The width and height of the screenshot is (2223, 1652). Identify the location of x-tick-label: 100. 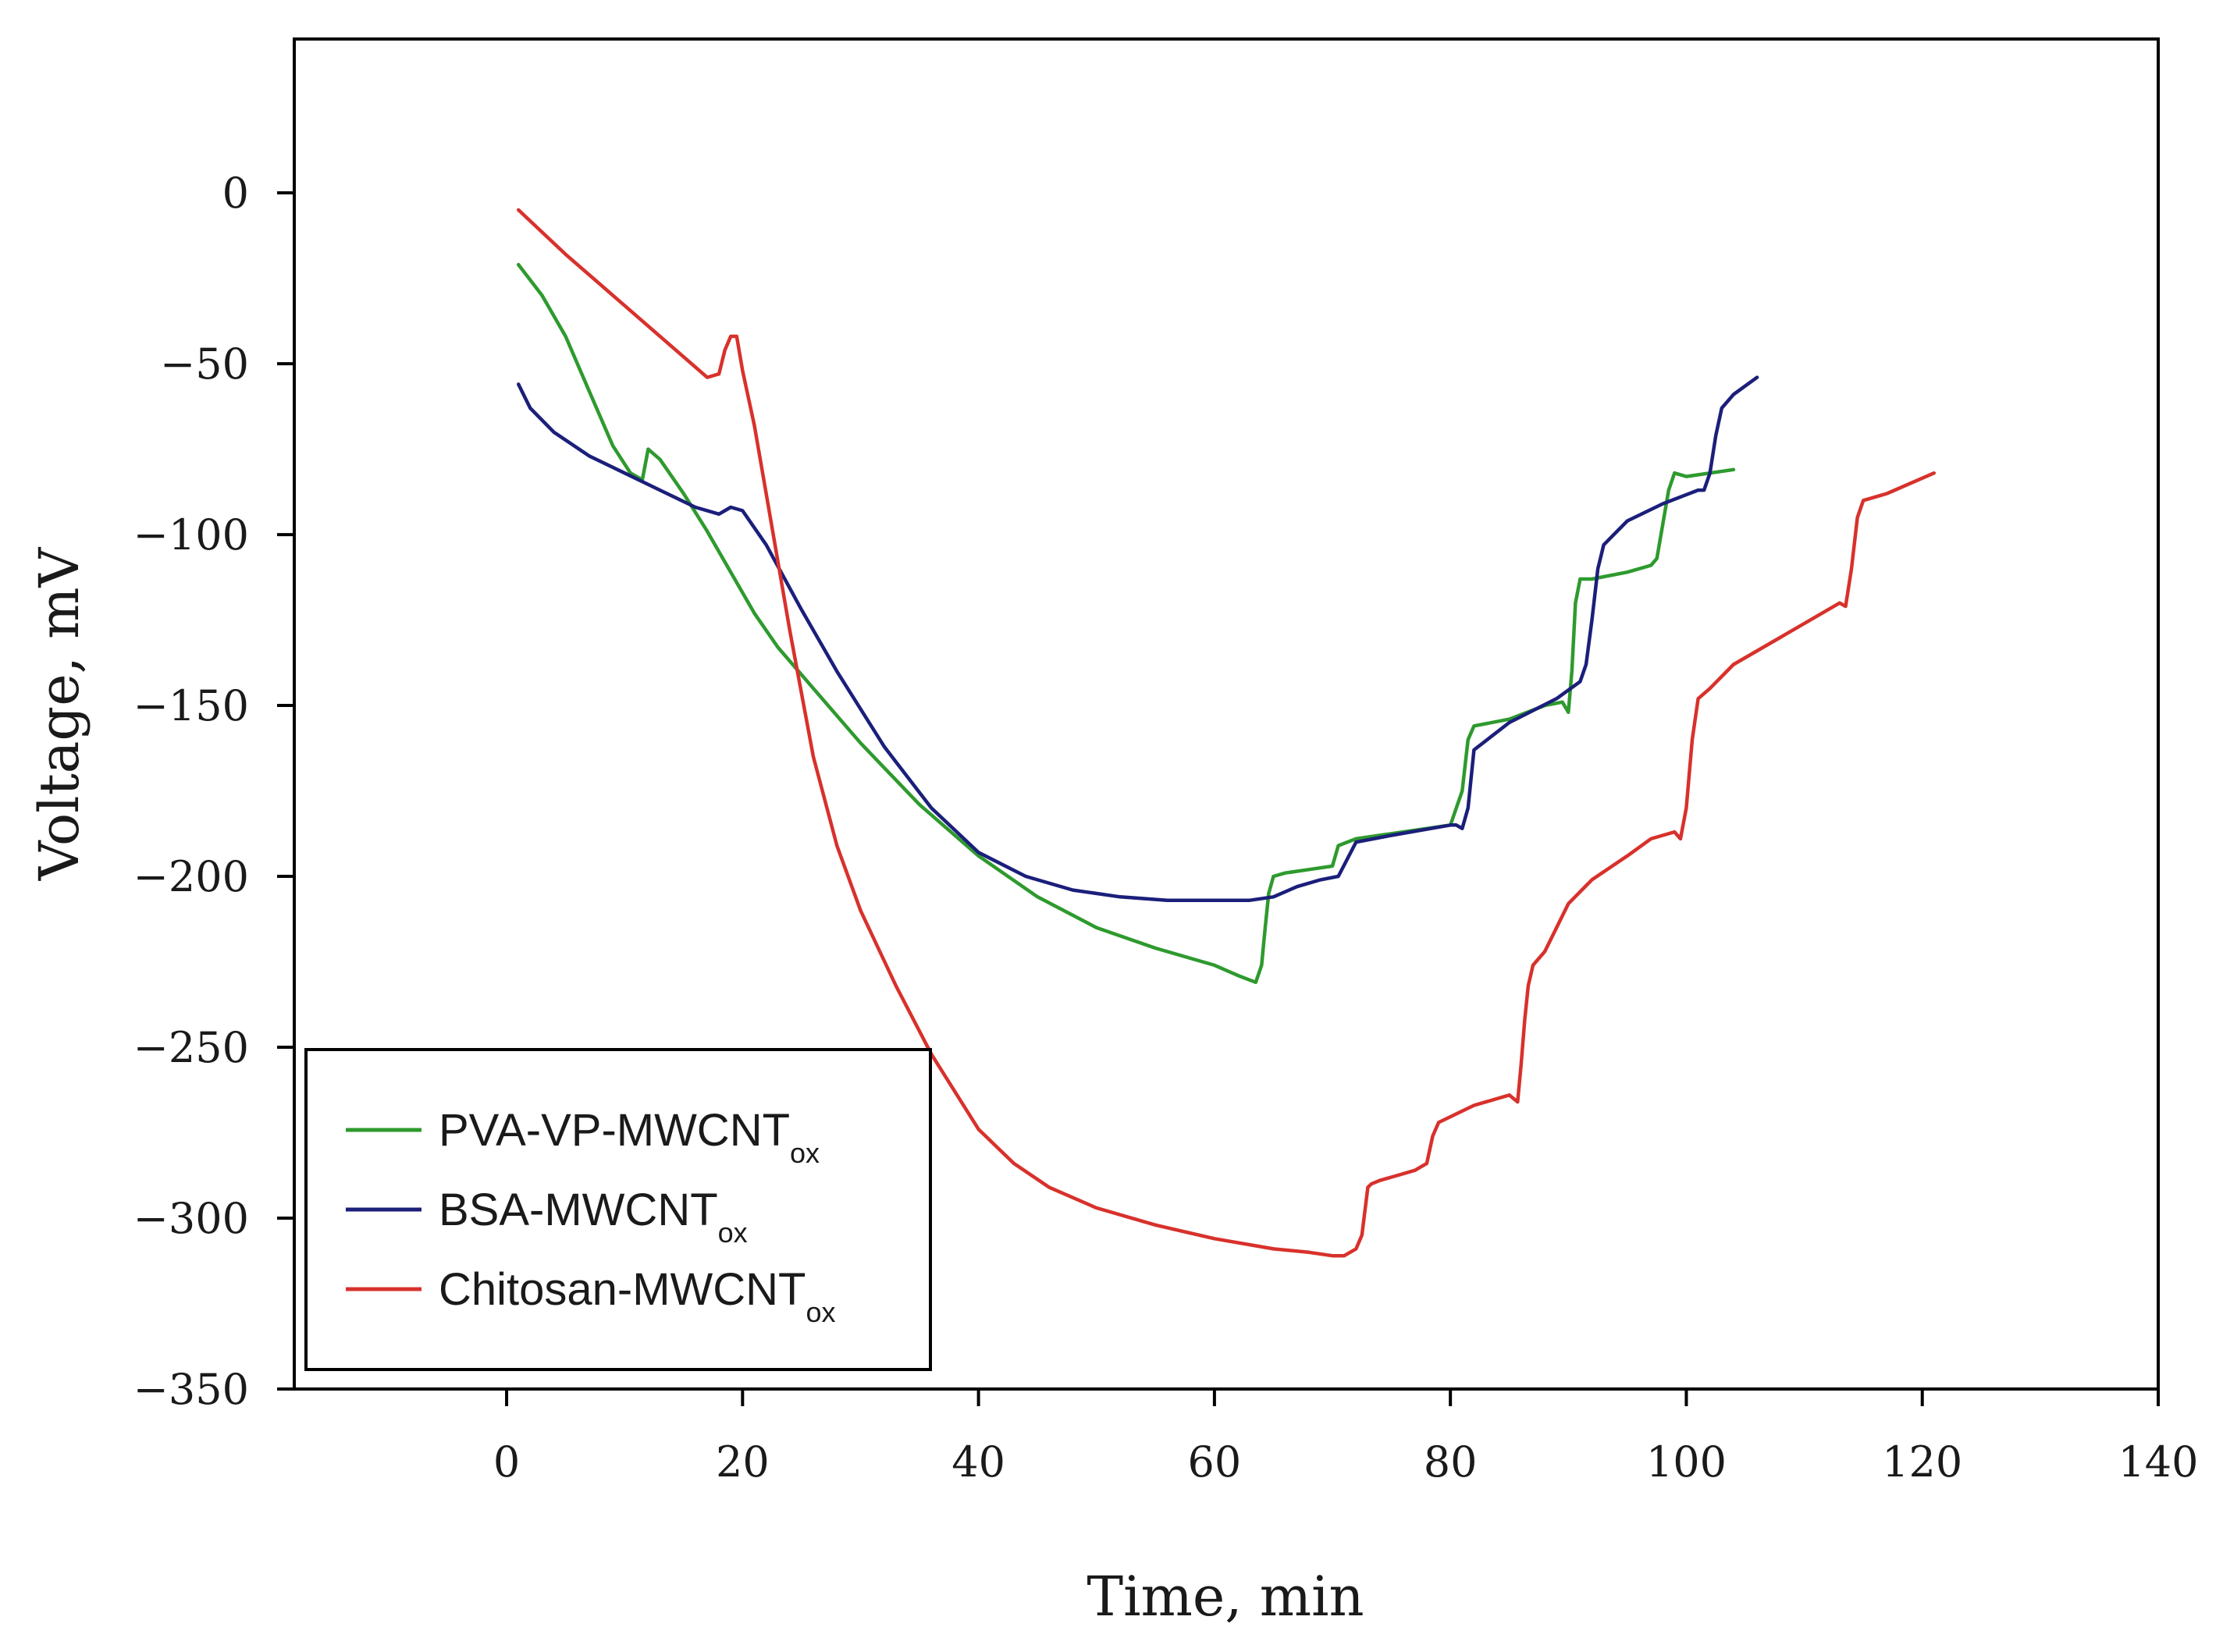
(1687, 1462).